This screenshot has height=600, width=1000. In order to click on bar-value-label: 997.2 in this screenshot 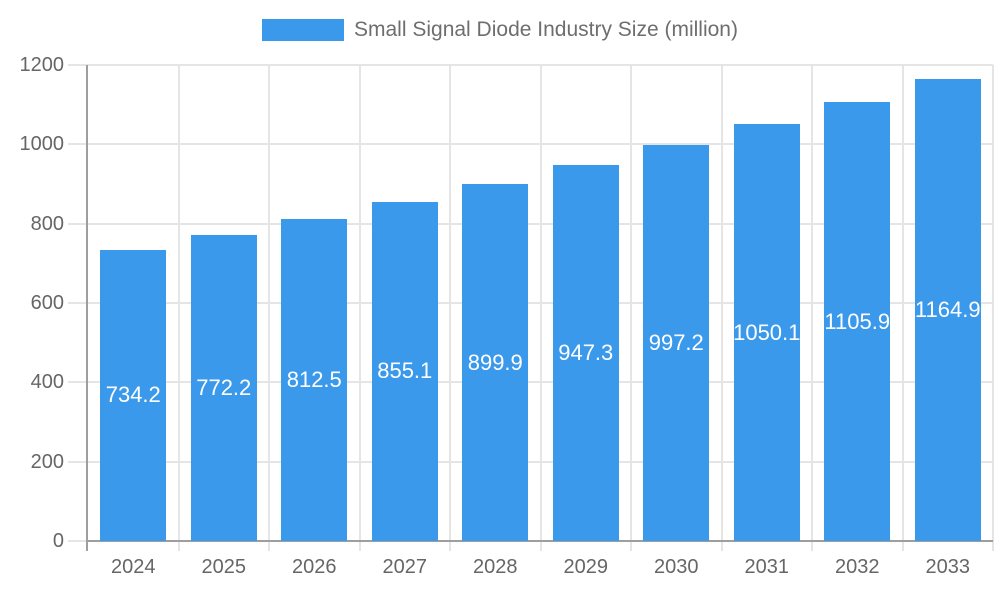, I will do `click(676, 343)`.